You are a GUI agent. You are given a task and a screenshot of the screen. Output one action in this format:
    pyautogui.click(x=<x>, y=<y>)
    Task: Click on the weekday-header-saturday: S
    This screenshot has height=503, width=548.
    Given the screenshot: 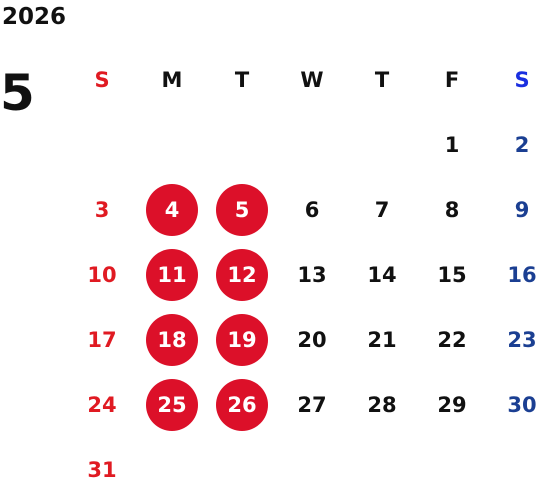 What is the action you would take?
    pyautogui.click(x=522, y=79)
    